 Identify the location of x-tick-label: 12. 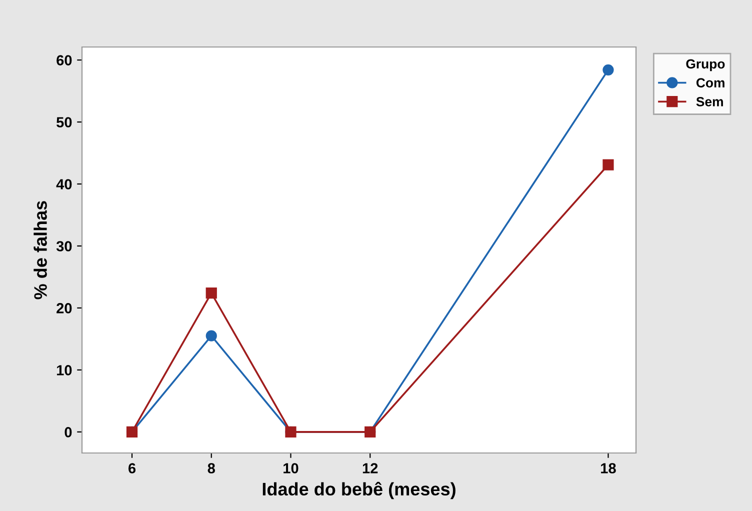
(370, 468).